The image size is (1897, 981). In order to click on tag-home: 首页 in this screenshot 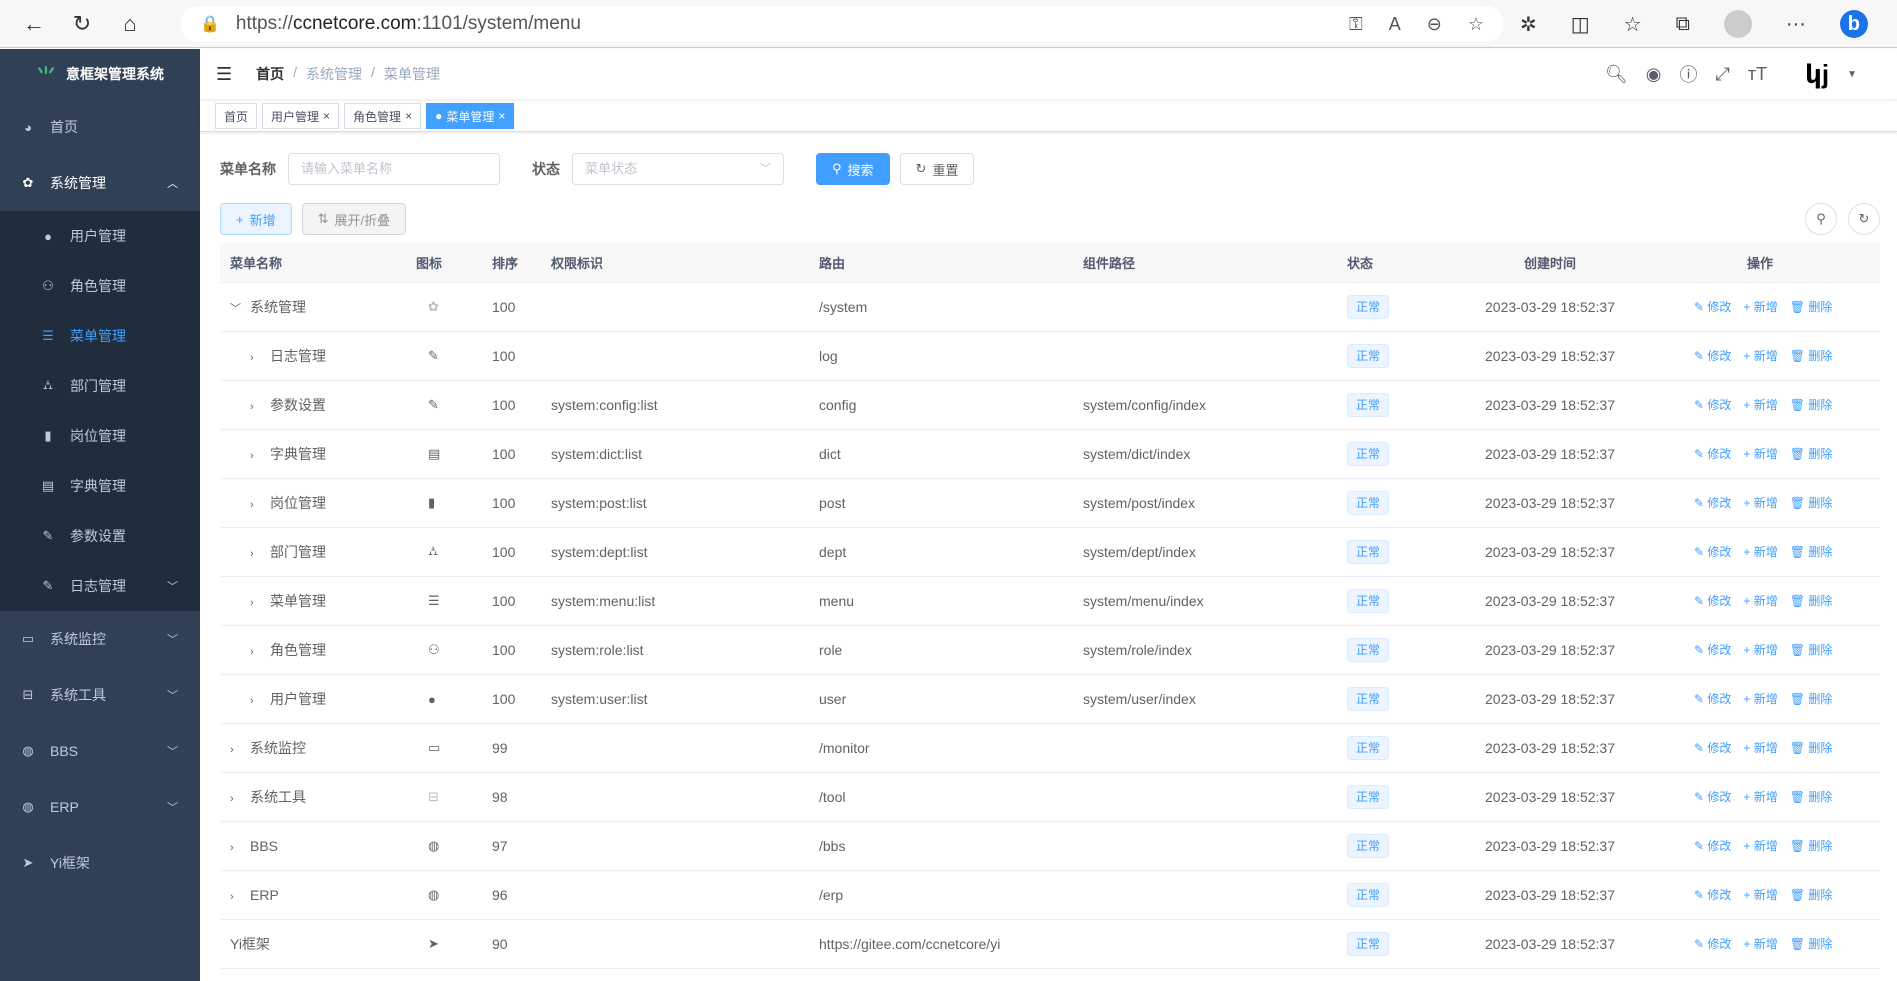, I will do `click(236, 116)`.